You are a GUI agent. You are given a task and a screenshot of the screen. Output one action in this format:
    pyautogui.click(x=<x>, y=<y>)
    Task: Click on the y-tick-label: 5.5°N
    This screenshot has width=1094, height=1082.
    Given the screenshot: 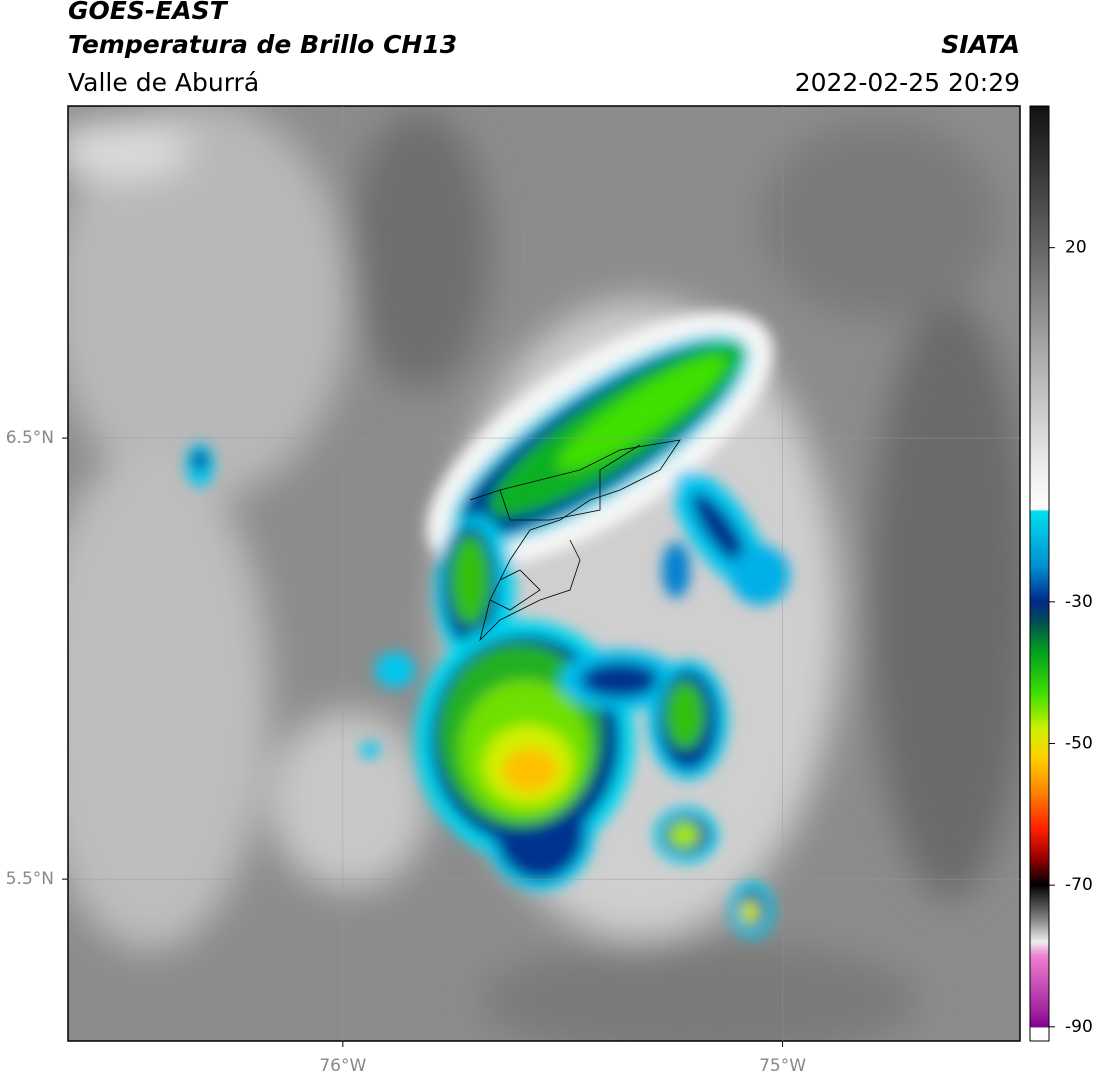 What is the action you would take?
    pyautogui.click(x=30, y=879)
    